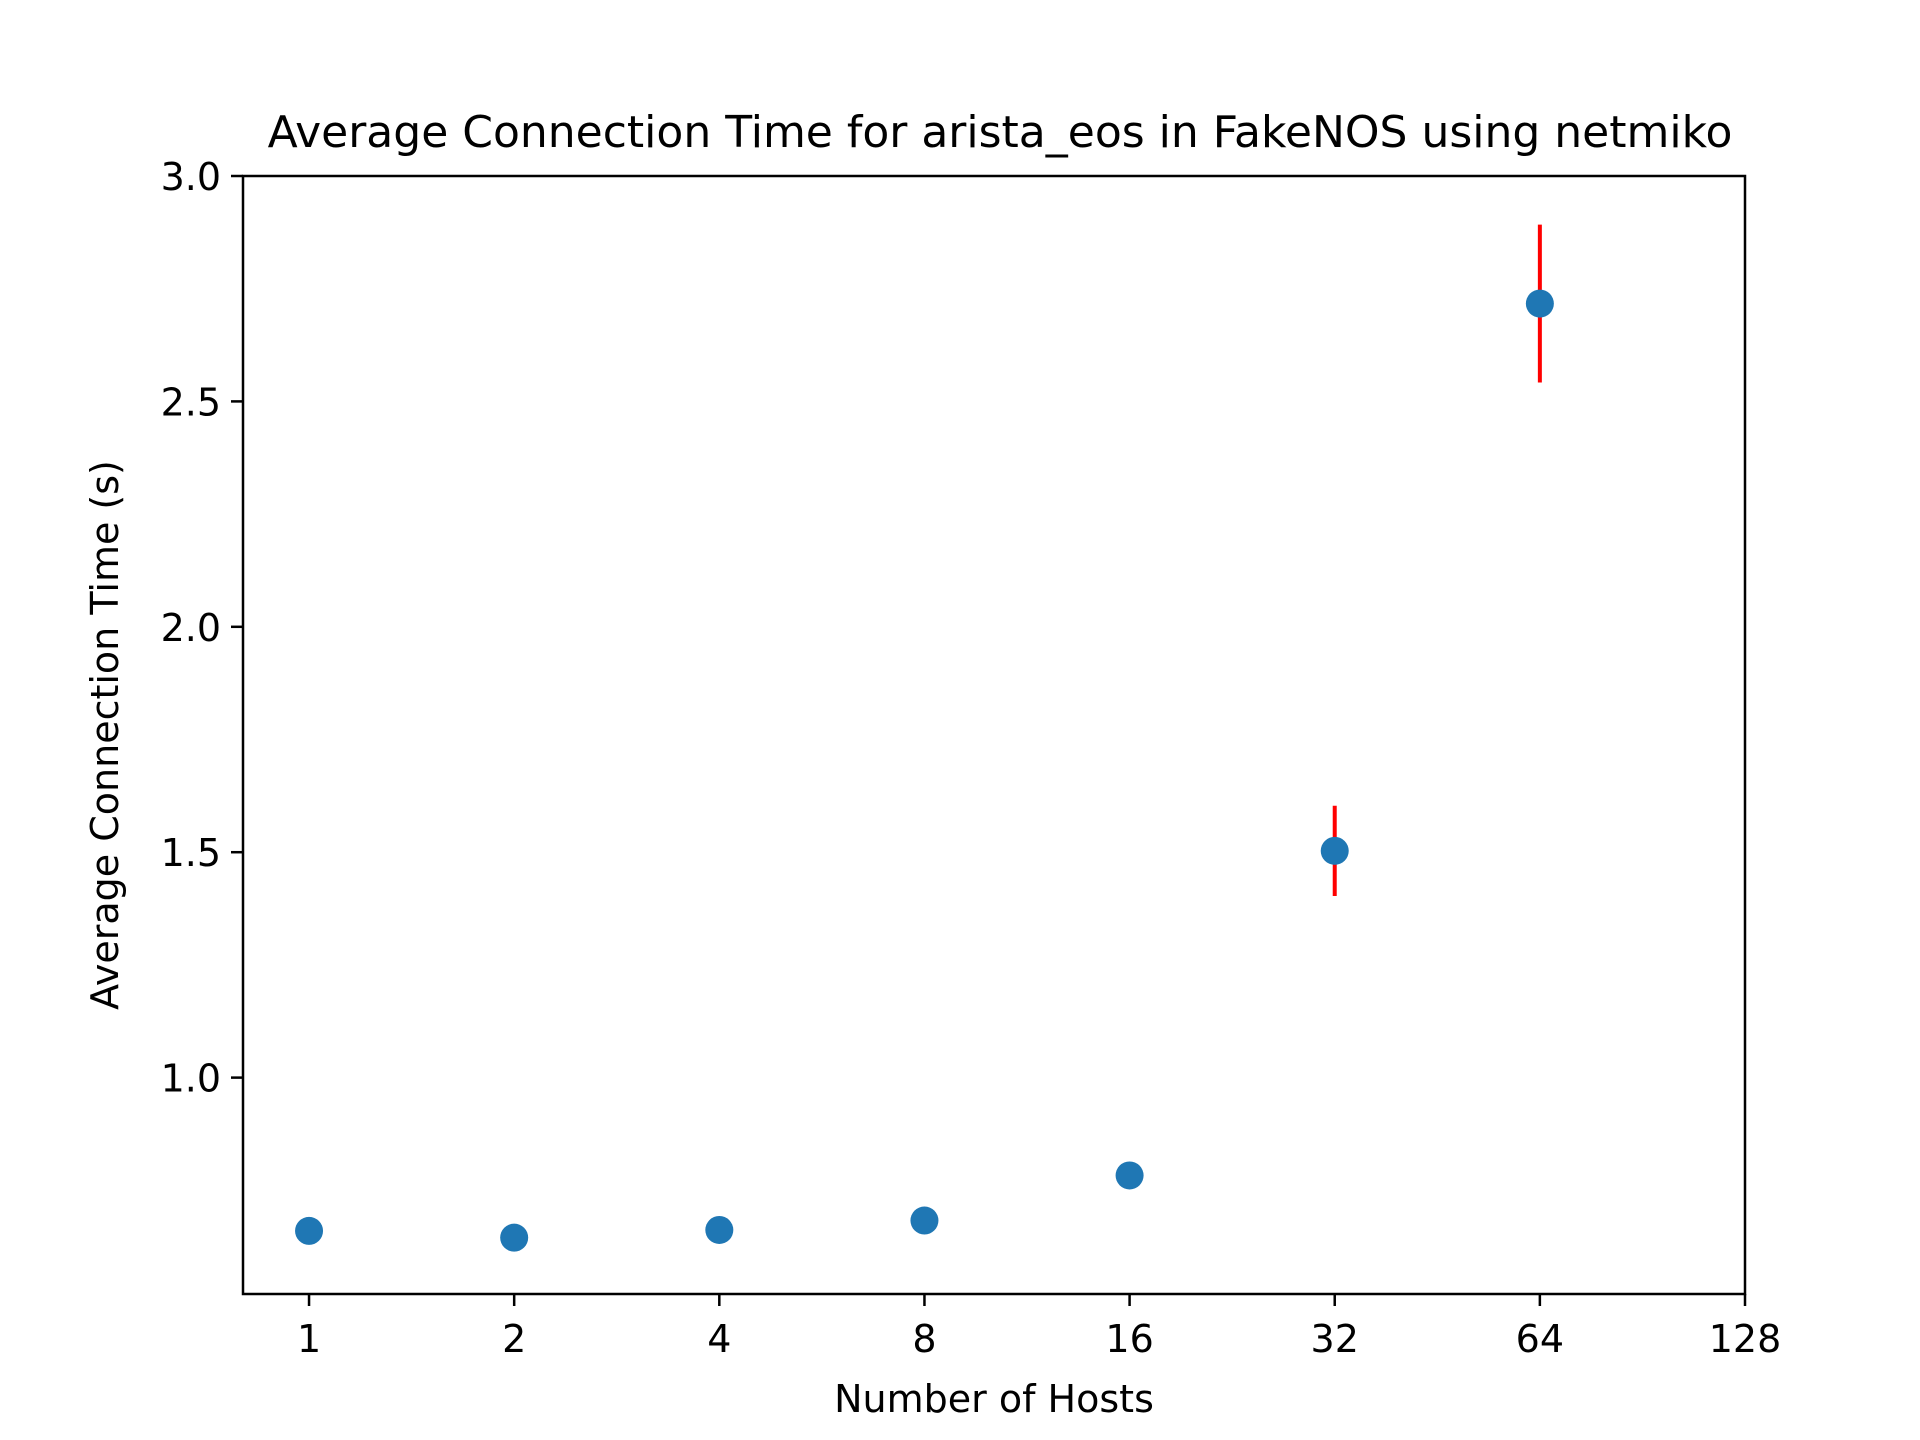  I want to click on x-tick-label: 8, so click(924, 1339).